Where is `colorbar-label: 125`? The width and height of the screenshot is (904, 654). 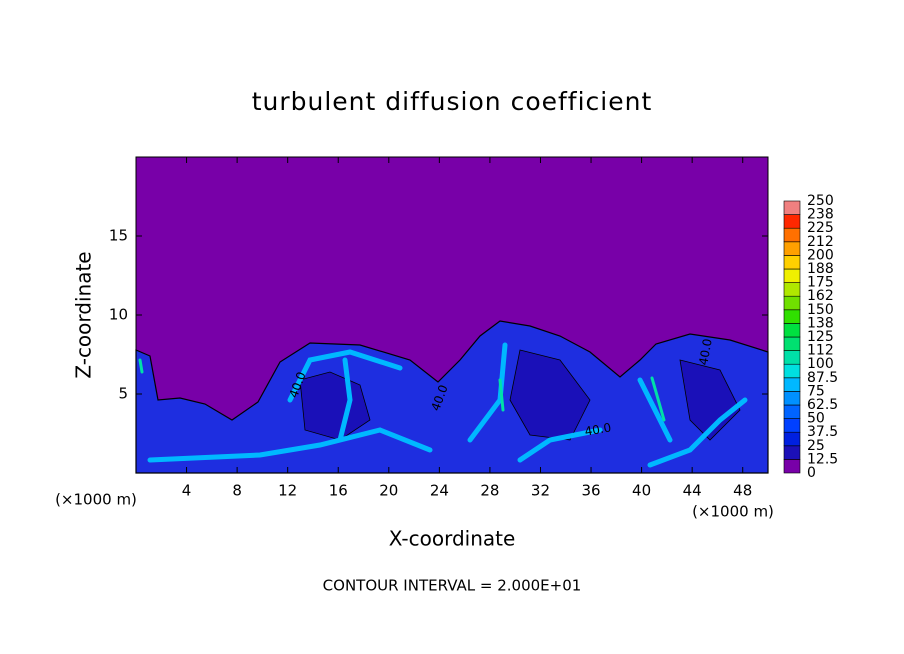 colorbar-label: 125 is located at coordinates (820, 337).